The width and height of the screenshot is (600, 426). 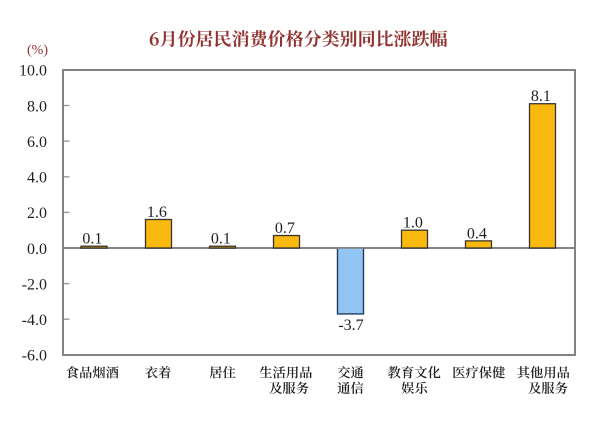 What do you see at coordinates (37, 142) in the screenshot?
I see `svg-text: 6.0` at bounding box center [37, 142].